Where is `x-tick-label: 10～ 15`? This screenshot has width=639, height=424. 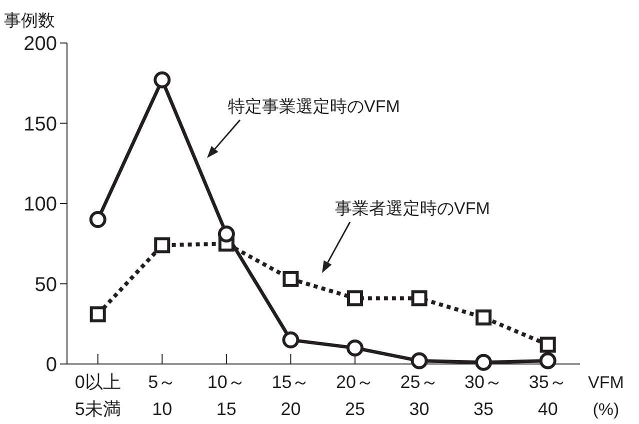 x-tick-label: 10～ 15 is located at coordinates (226, 395).